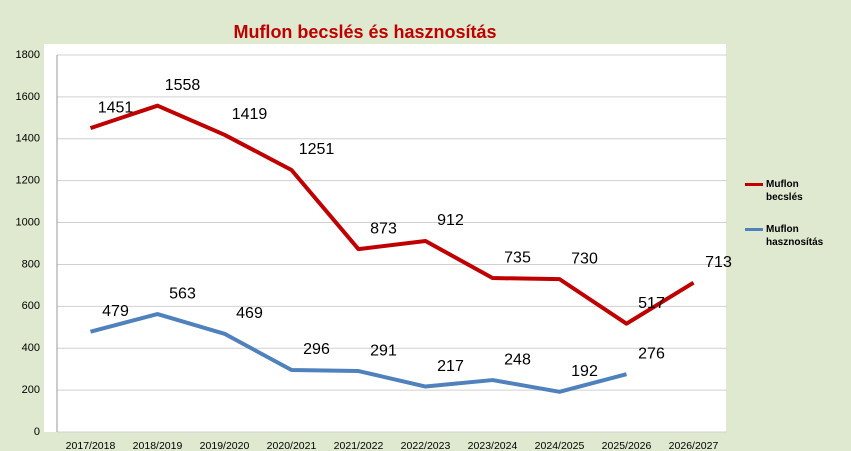 Image resolution: width=851 pixels, height=451 pixels. Describe the element at coordinates (651, 303) in the screenshot. I see `data-label: 517` at that location.